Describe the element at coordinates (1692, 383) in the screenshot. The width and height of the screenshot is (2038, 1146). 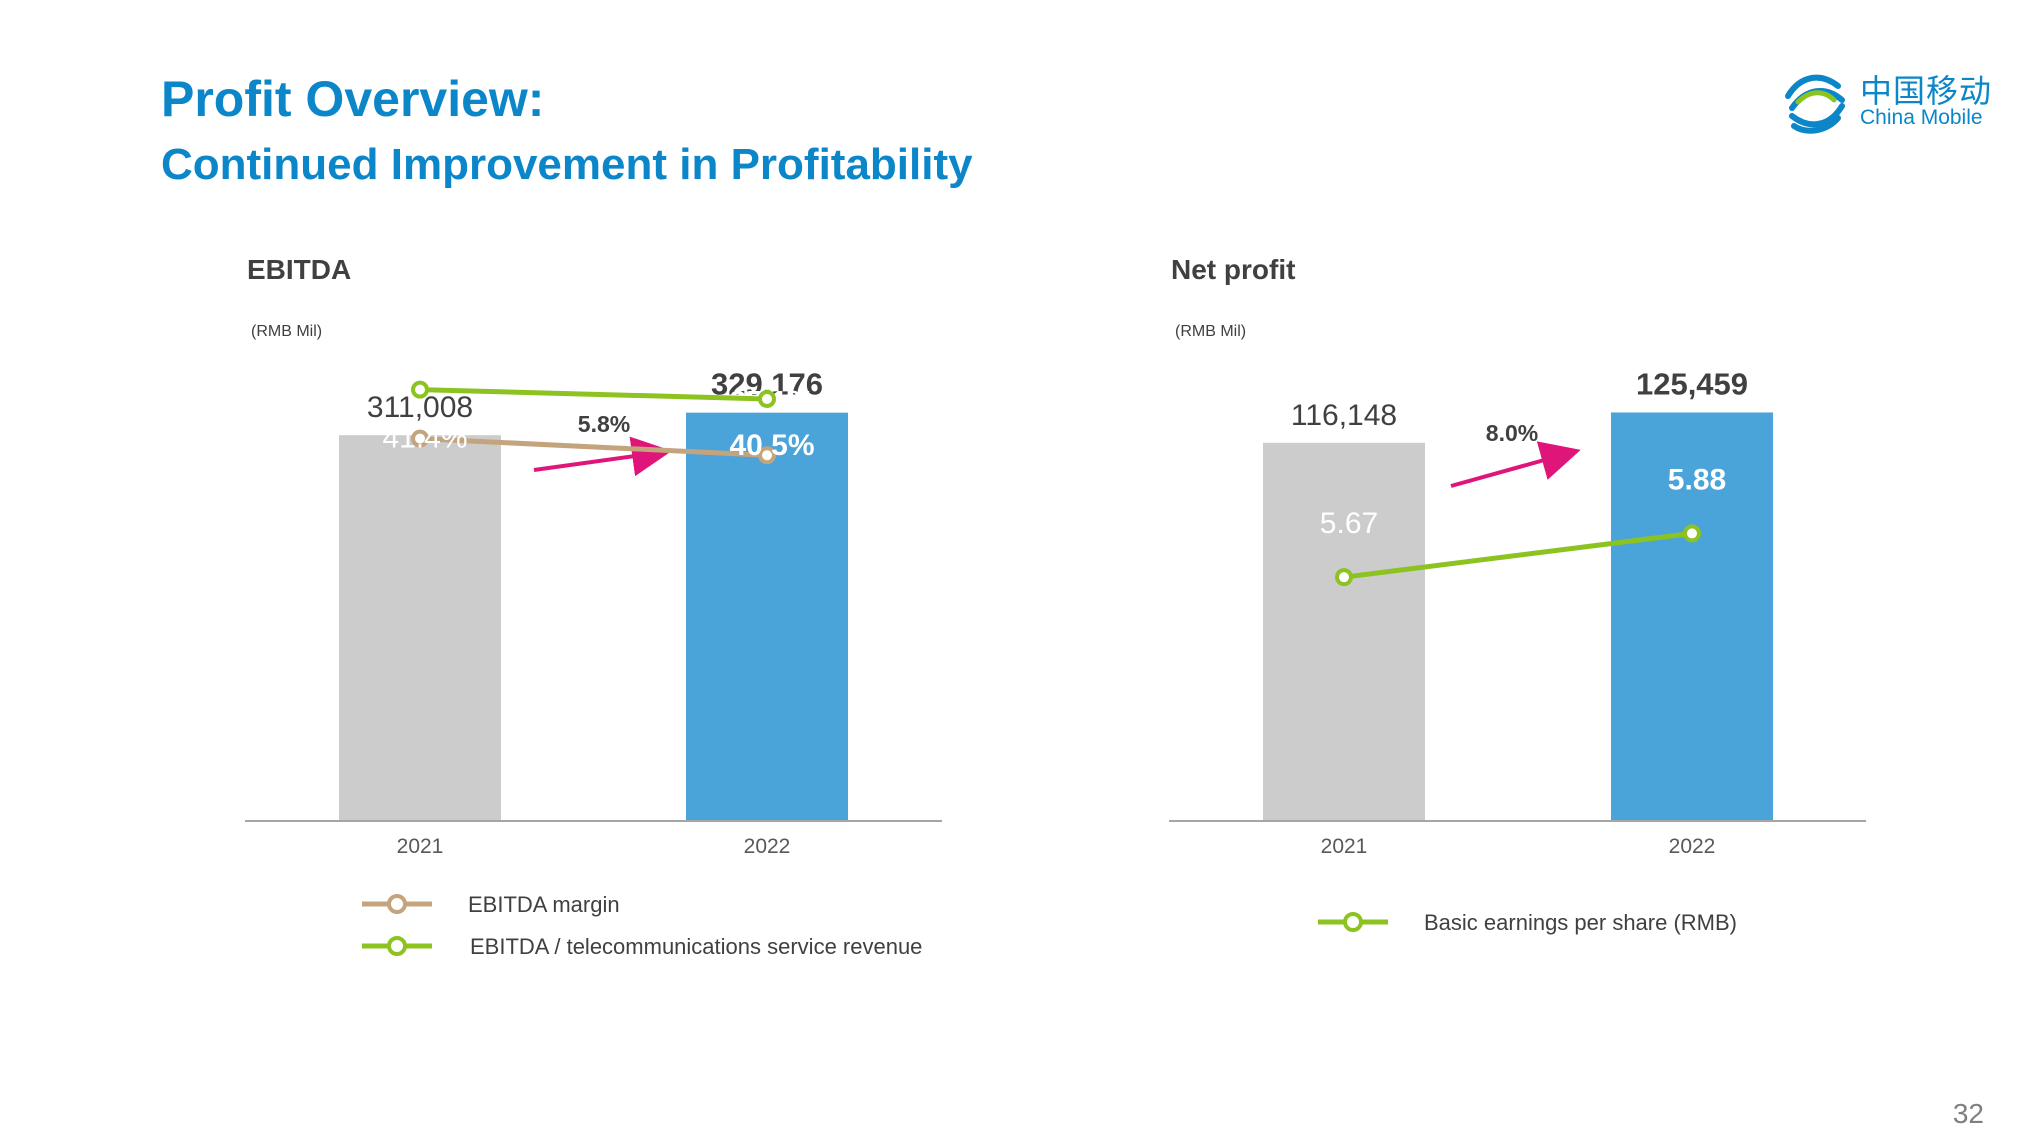
I see `net-profit-value-label-2022: 125,459` at that location.